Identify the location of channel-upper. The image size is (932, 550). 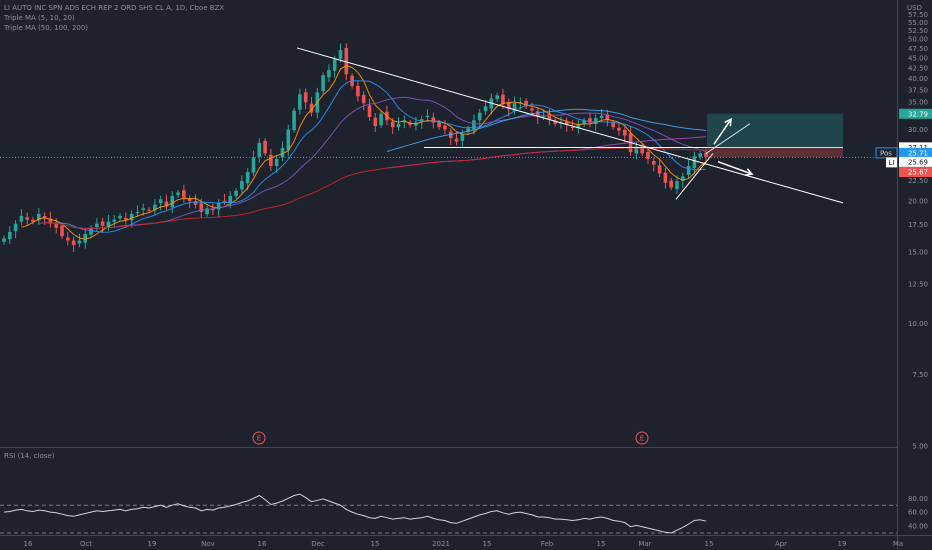
(728, 138).